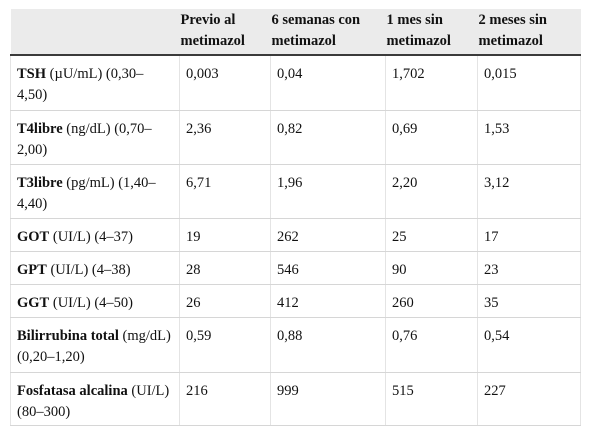 This screenshot has width=590, height=426. I want to click on parameter-cell: TSH (µU/mL) (0,30–4,50), so click(95, 83).